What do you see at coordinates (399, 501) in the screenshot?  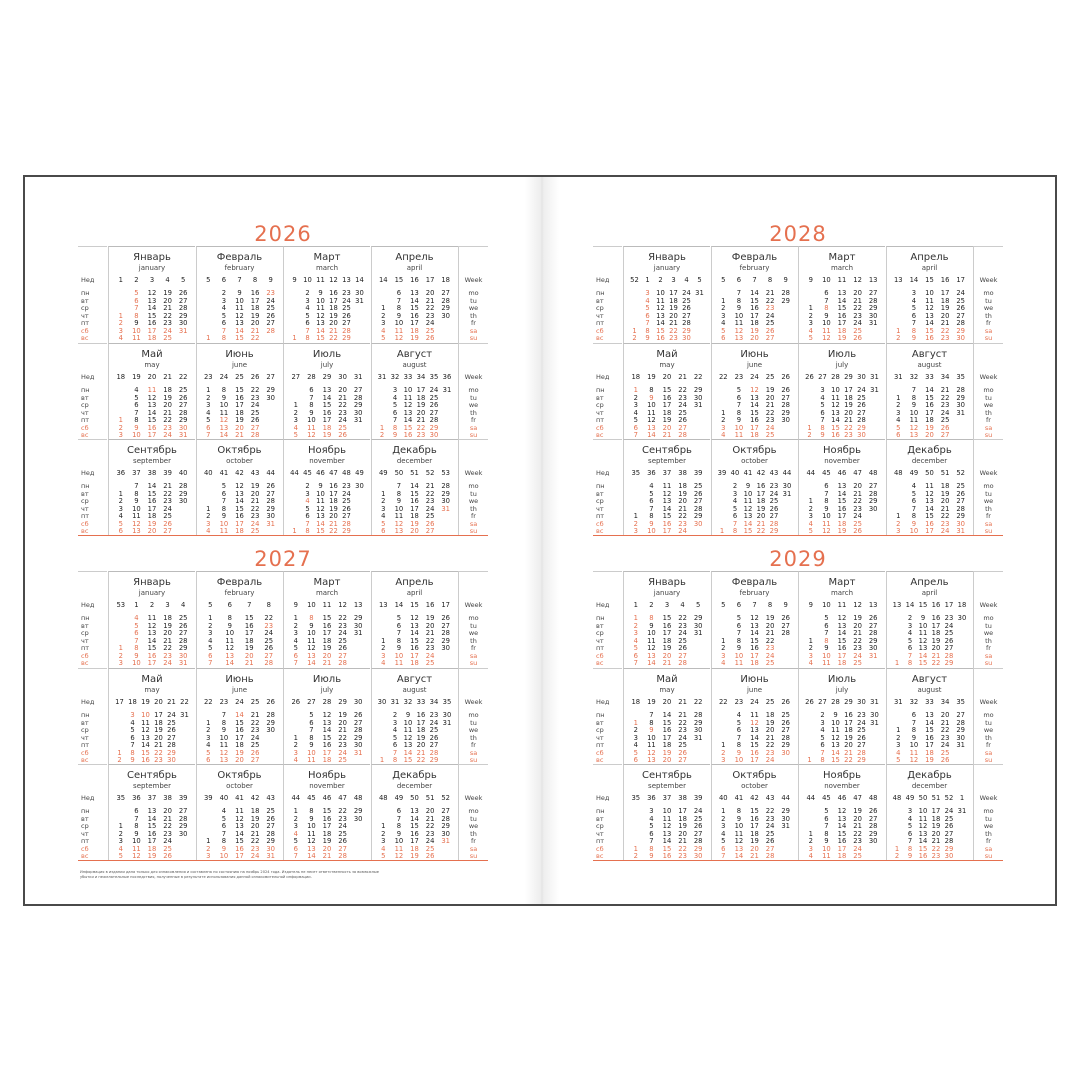 I see `day: 9` at bounding box center [399, 501].